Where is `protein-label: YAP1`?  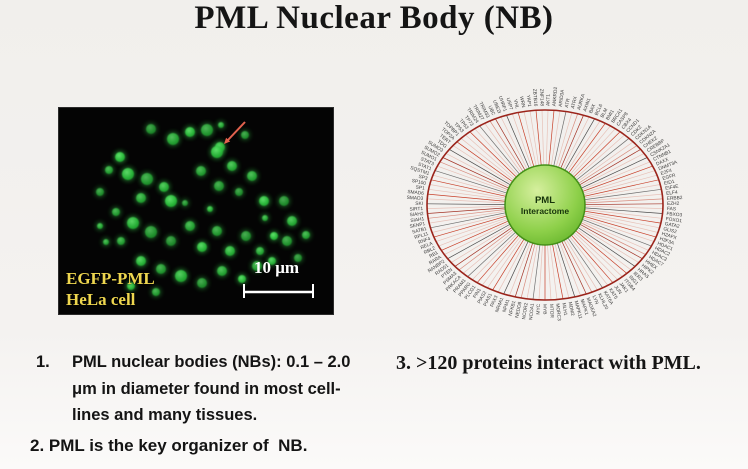
protein-label: YAP1 is located at coordinates (529, 101).